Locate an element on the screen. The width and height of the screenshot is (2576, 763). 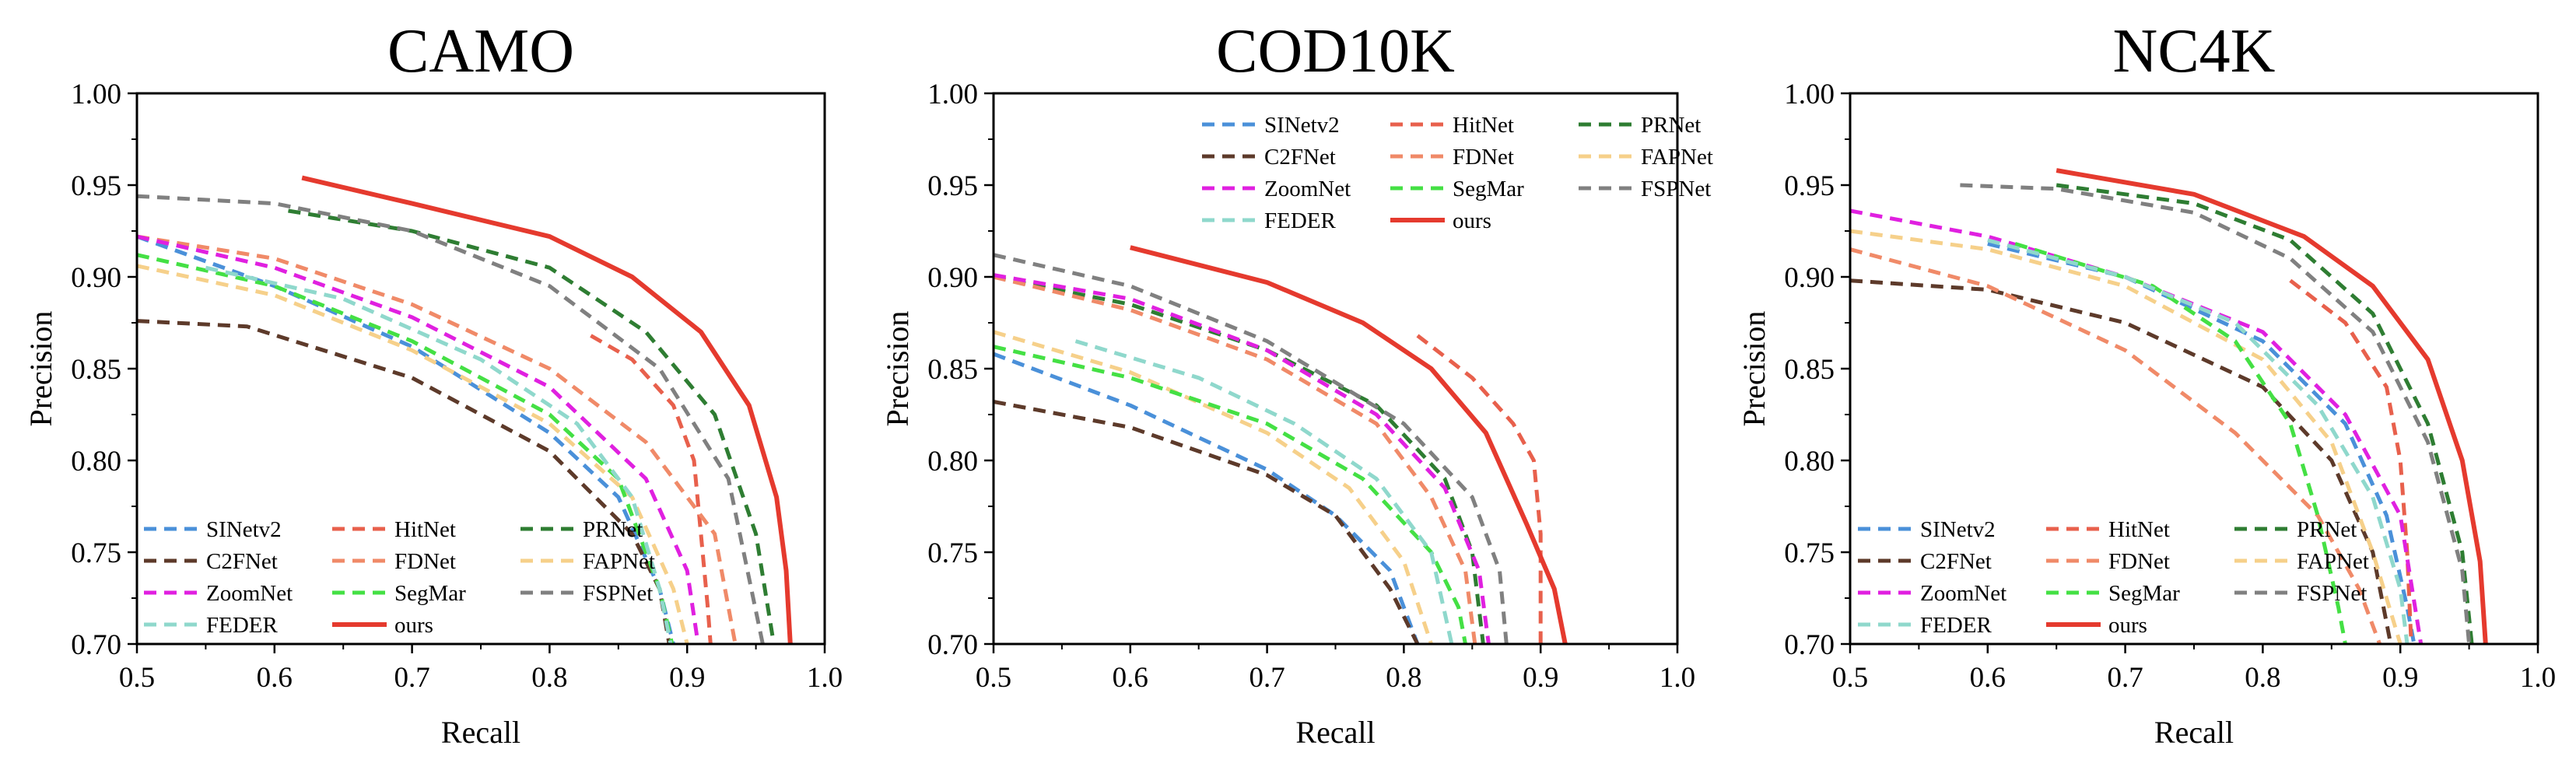
series-line-segmar is located at coordinates (1230, 495).